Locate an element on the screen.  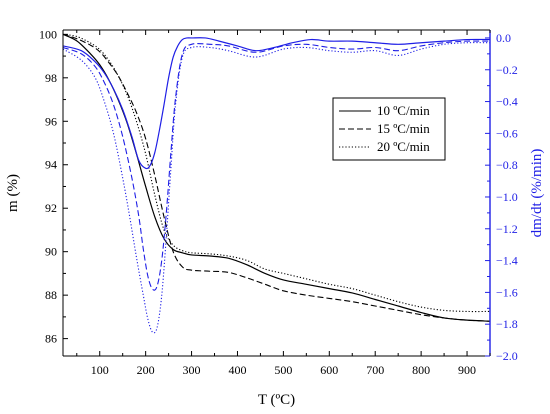
x-tick-label: 200 is located at coordinates (146, 370).